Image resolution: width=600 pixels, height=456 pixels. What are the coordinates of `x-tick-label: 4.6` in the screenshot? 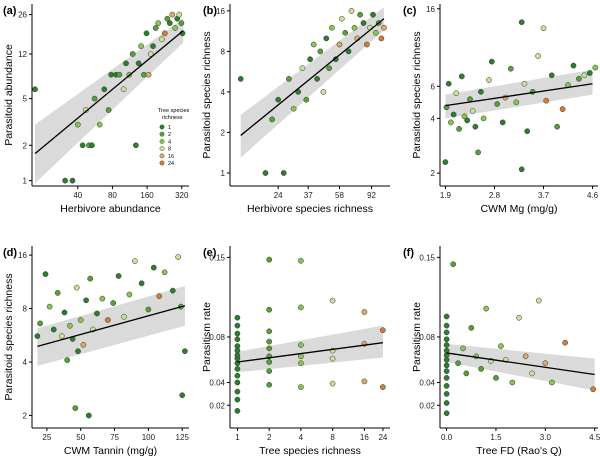 It's located at (593, 195).